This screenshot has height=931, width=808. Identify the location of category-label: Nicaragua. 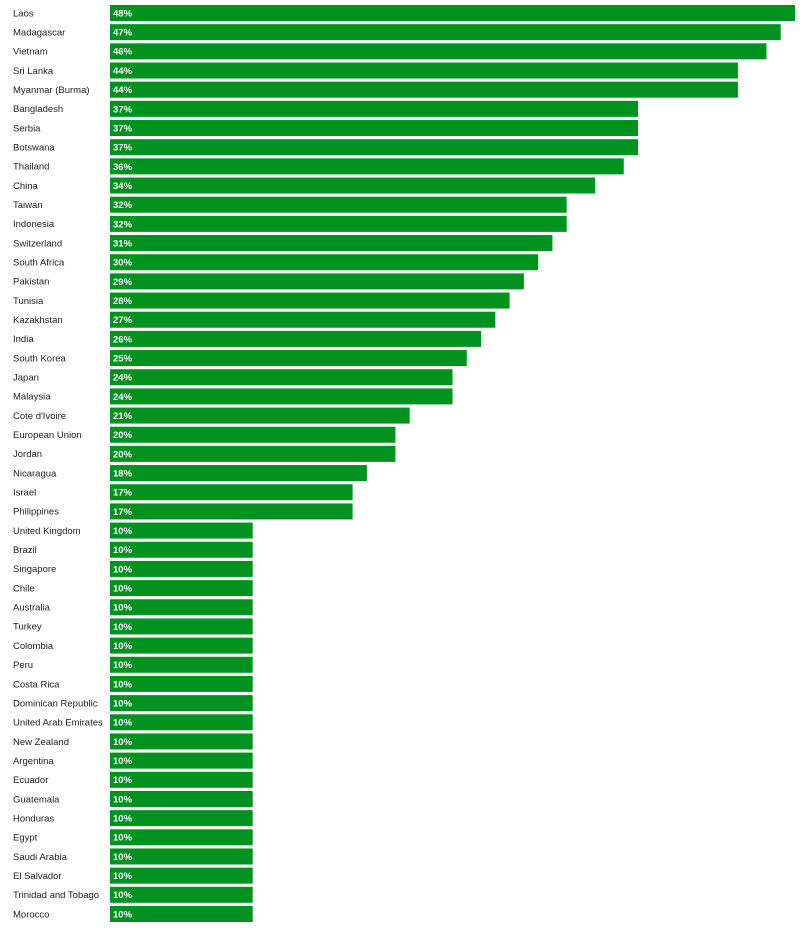
(35, 473).